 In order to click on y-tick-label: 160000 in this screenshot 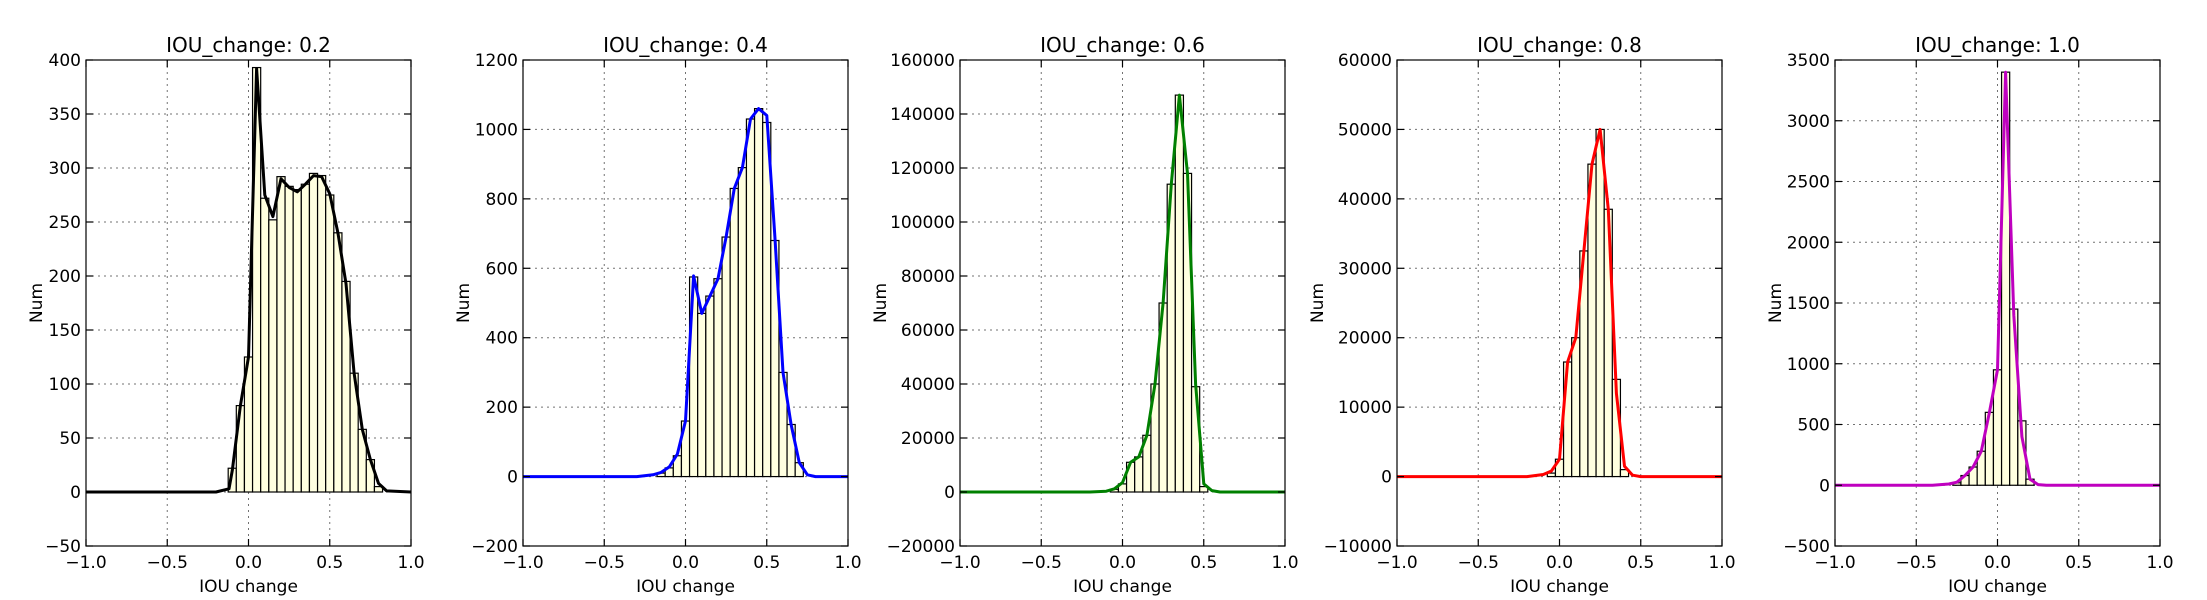, I will do `click(922, 61)`.